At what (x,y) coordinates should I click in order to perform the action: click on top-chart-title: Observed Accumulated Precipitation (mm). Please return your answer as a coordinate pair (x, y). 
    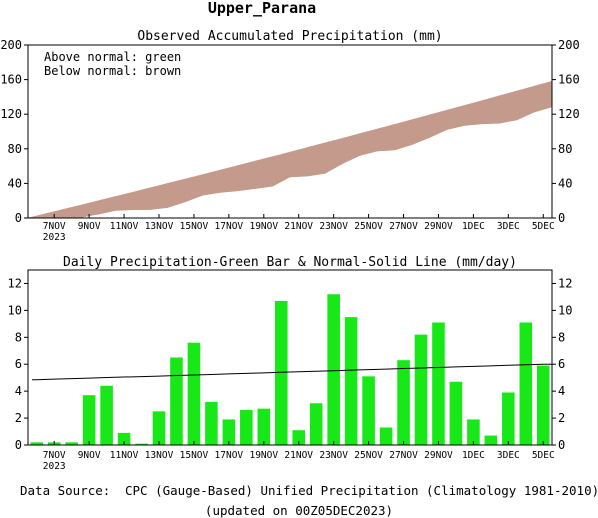
    Looking at the image, I should click on (289, 36).